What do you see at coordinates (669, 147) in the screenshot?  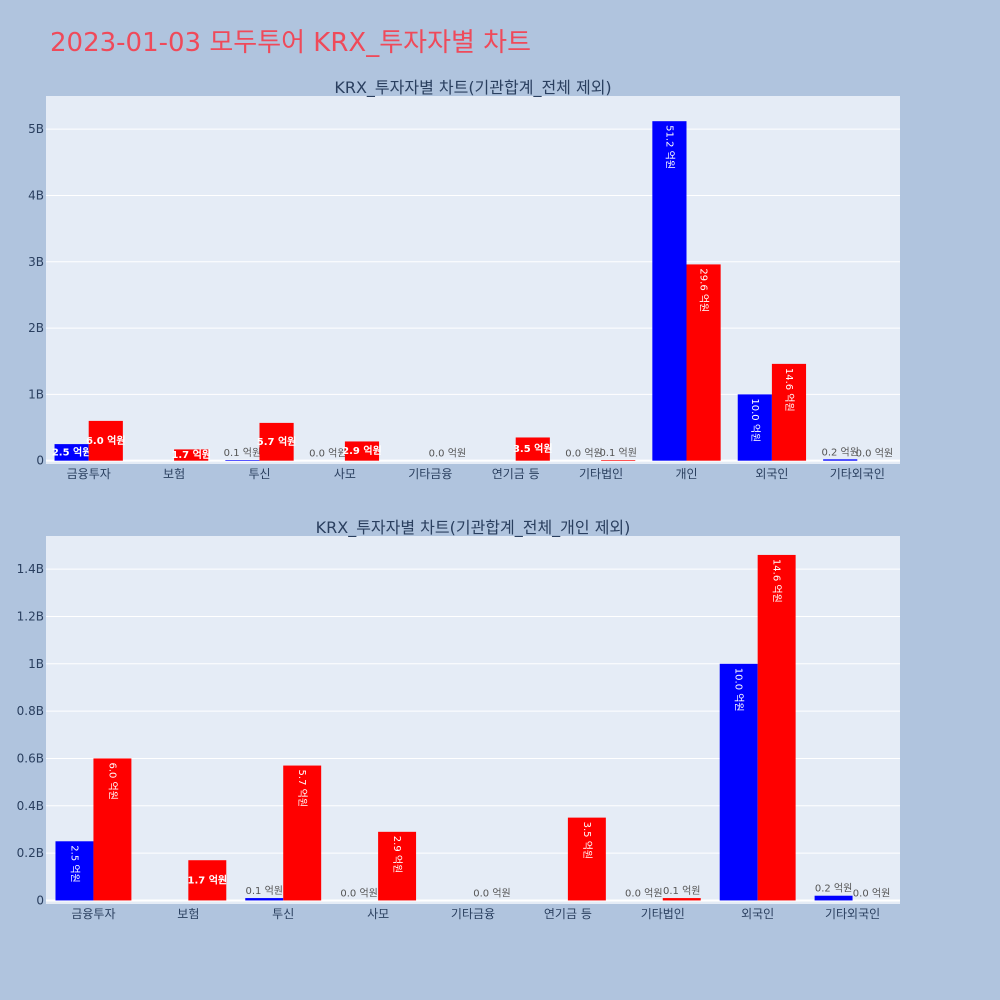 I see `data-label: 51.2 억원` at bounding box center [669, 147].